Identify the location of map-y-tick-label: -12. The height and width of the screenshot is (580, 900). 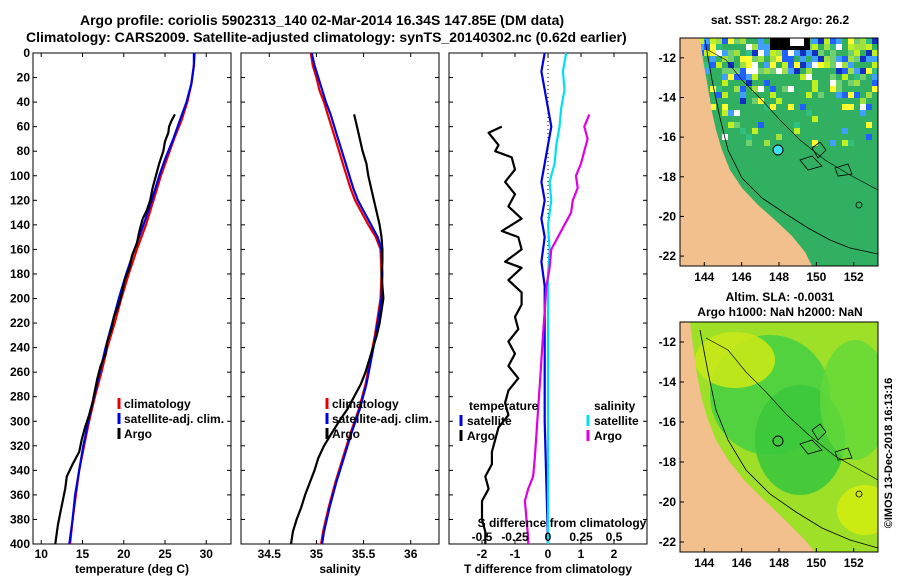
(668, 342).